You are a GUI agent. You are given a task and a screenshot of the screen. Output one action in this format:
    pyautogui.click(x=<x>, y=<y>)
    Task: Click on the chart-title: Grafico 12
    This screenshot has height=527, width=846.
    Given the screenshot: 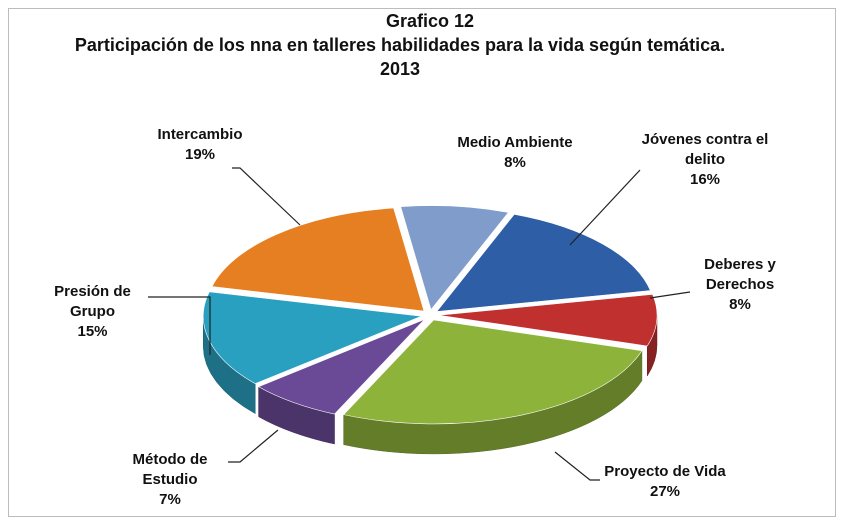 What is the action you would take?
    pyautogui.click(x=430, y=21)
    